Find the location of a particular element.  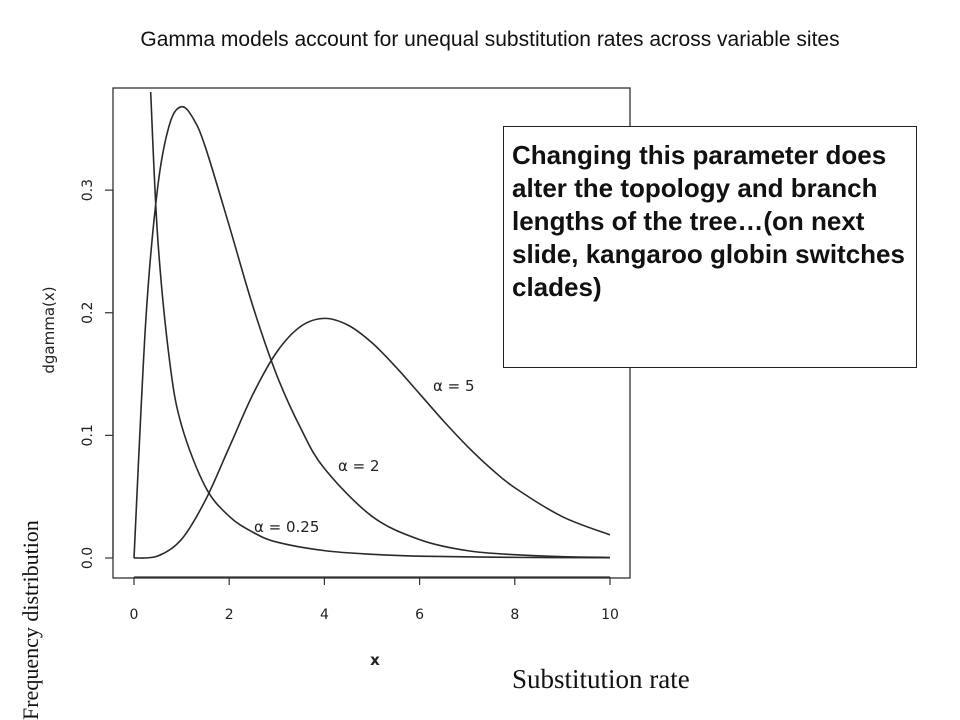

x-tick-label: 8 is located at coordinates (514, 615).